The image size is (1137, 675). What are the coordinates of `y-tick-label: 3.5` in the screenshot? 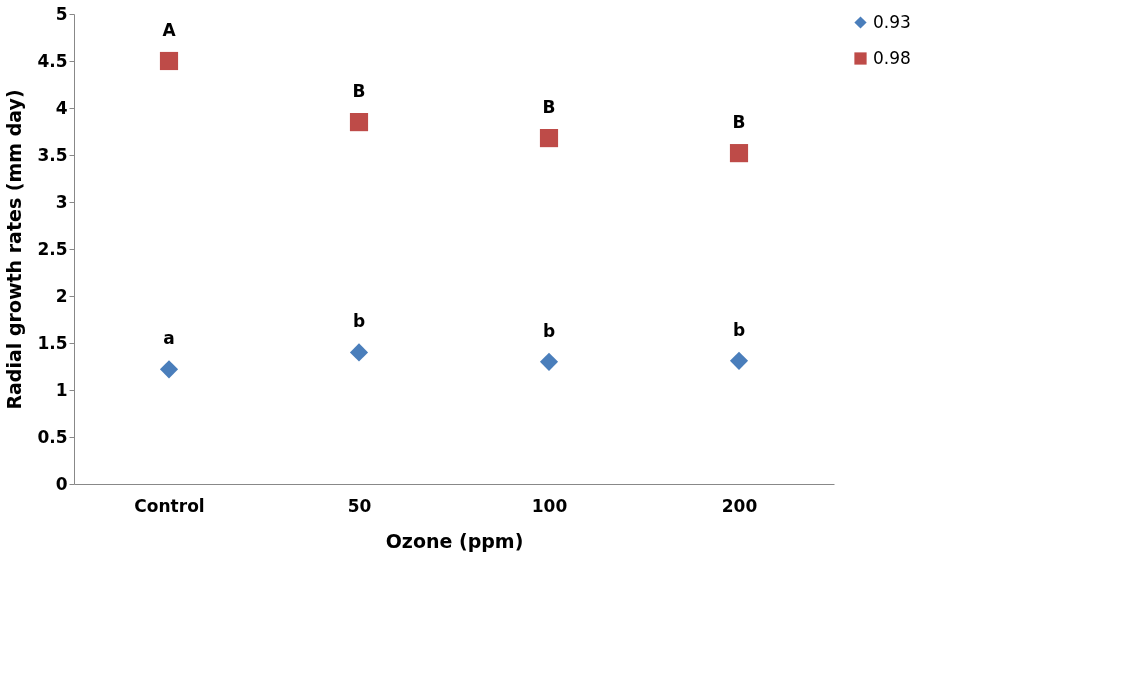 It's located at (52, 154).